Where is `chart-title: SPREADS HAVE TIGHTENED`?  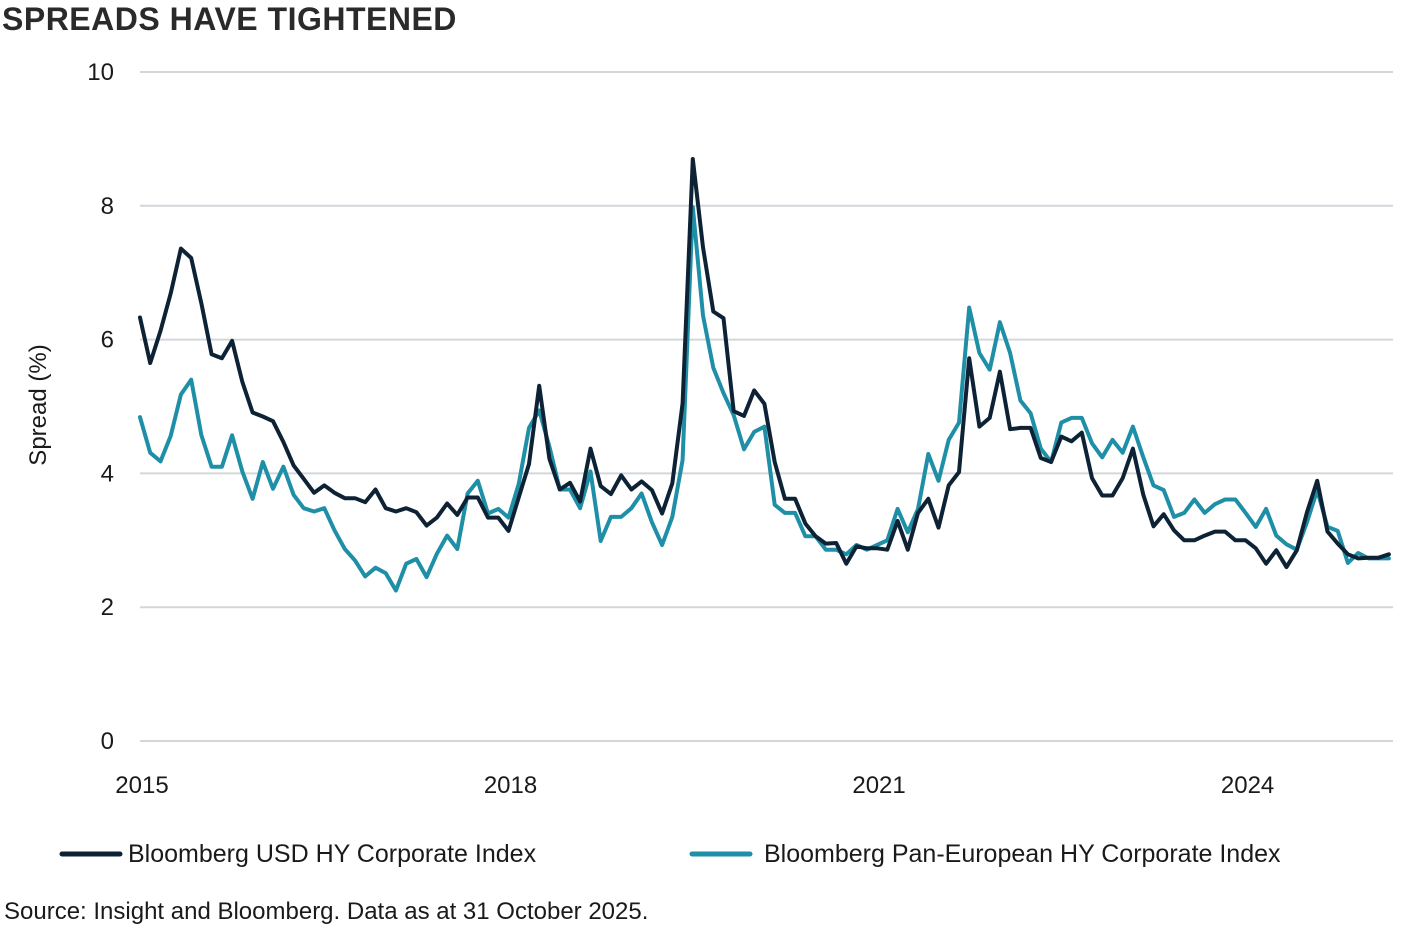
chart-title: SPREADS HAVE TIGHTENED is located at coordinates (229, 19).